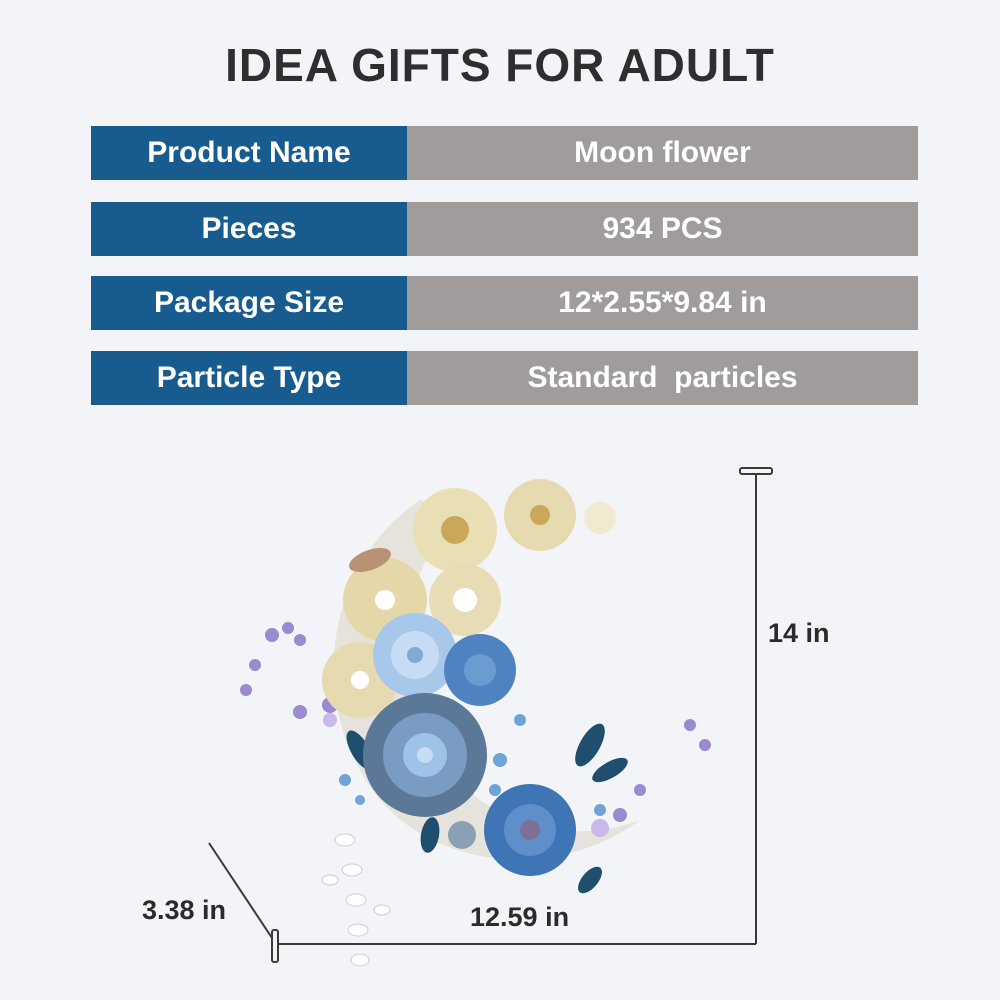 The width and height of the screenshot is (1000, 1000). Describe the element at coordinates (275, 946) in the screenshot. I see `depth-dimension-cap` at that location.